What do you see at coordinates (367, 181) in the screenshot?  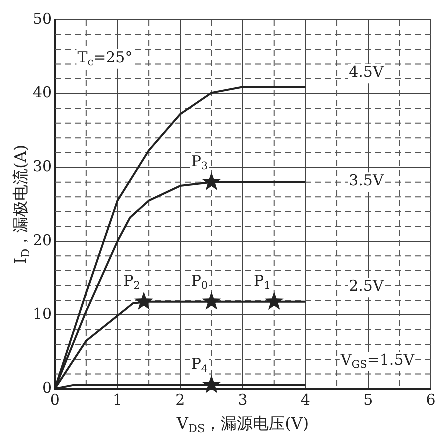 I see `annotation: 3.5V` at bounding box center [367, 181].